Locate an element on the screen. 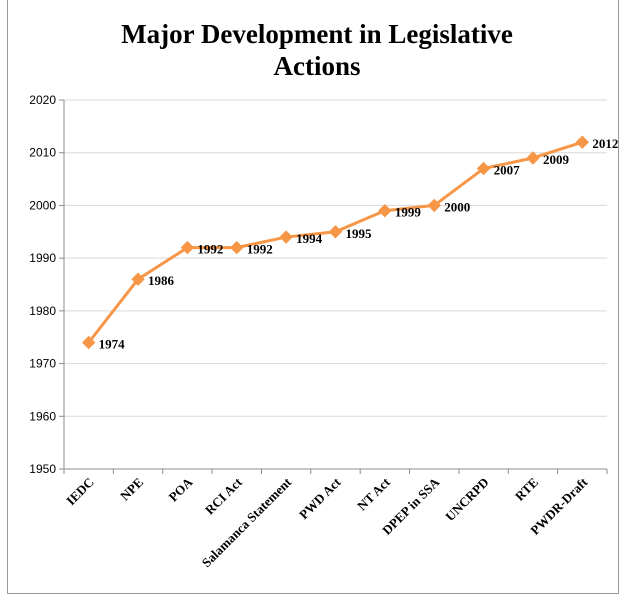 This screenshot has height=595, width=622. x-tick-label: RTE is located at coordinates (526, 489).